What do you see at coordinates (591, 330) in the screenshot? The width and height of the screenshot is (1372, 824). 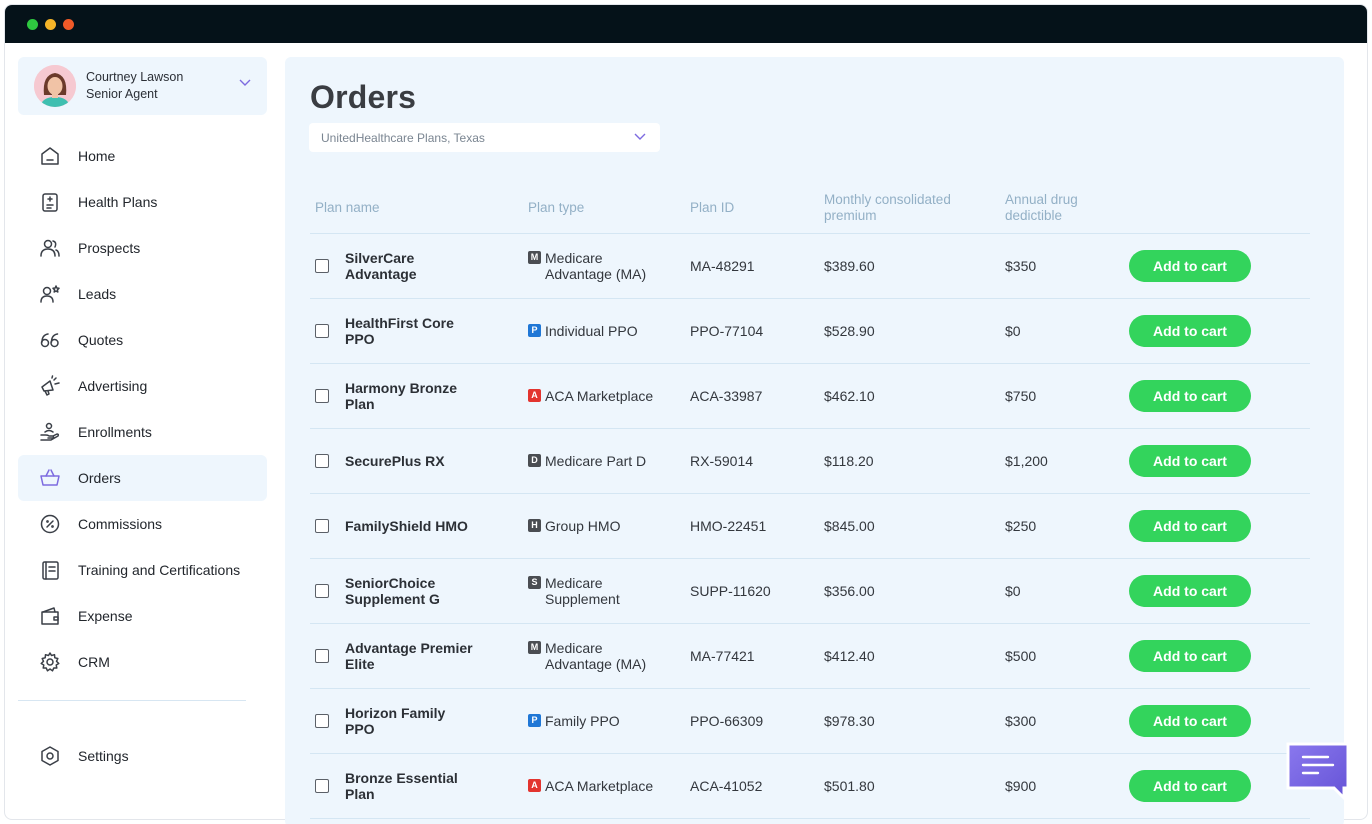 I see `plan-type: Individual PPO` at bounding box center [591, 330].